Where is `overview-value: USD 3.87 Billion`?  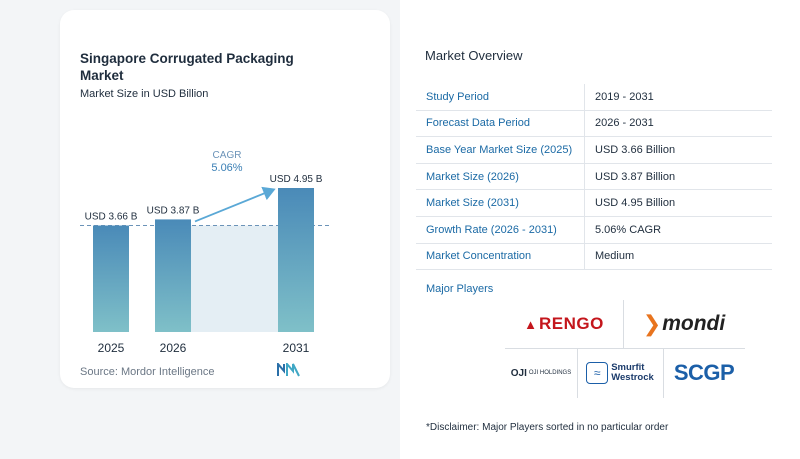 overview-value: USD 3.87 Billion is located at coordinates (678, 176).